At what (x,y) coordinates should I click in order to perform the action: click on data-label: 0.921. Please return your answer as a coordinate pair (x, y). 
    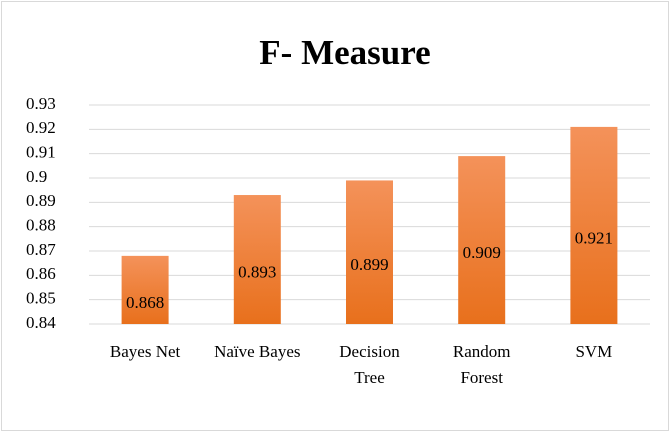
    Looking at the image, I should click on (594, 237).